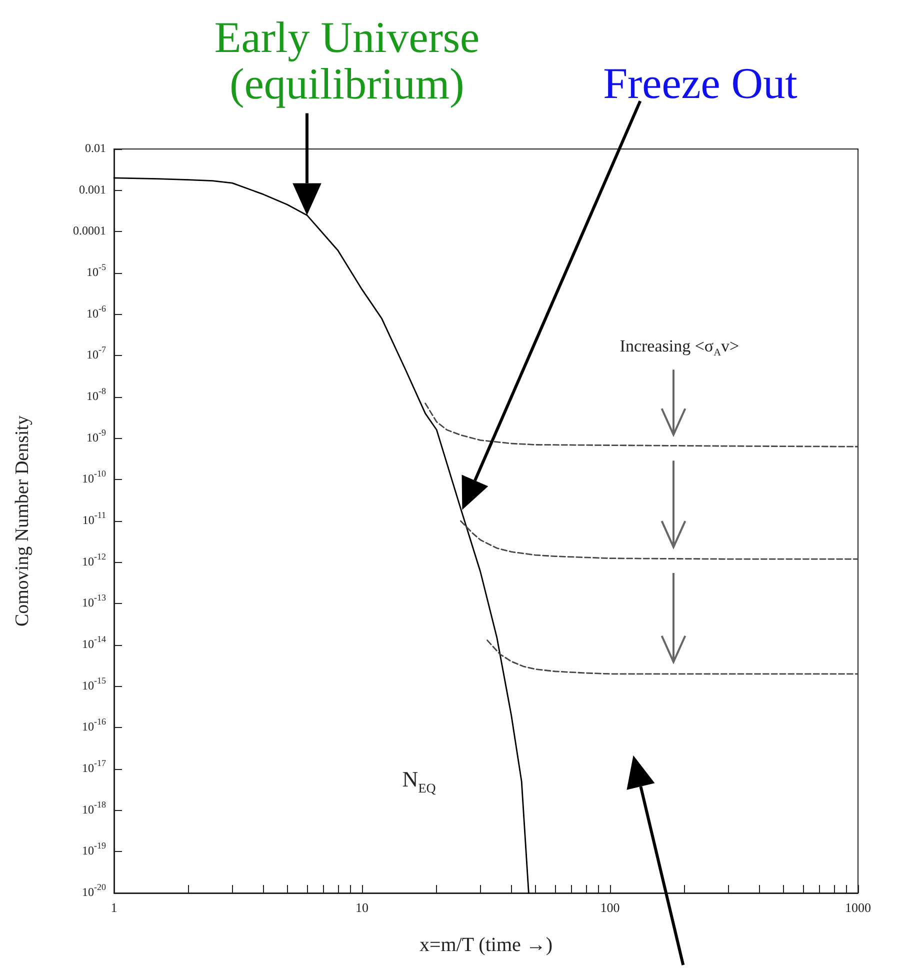  Describe the element at coordinates (700, 83) in the screenshot. I see `text: Freeze Out` at that location.